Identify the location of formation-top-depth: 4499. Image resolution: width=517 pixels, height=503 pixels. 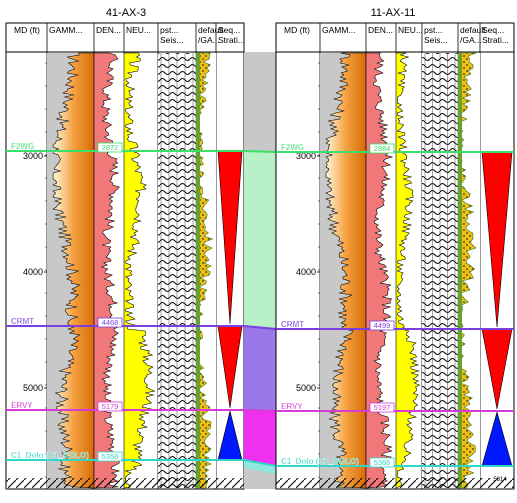
(382, 325).